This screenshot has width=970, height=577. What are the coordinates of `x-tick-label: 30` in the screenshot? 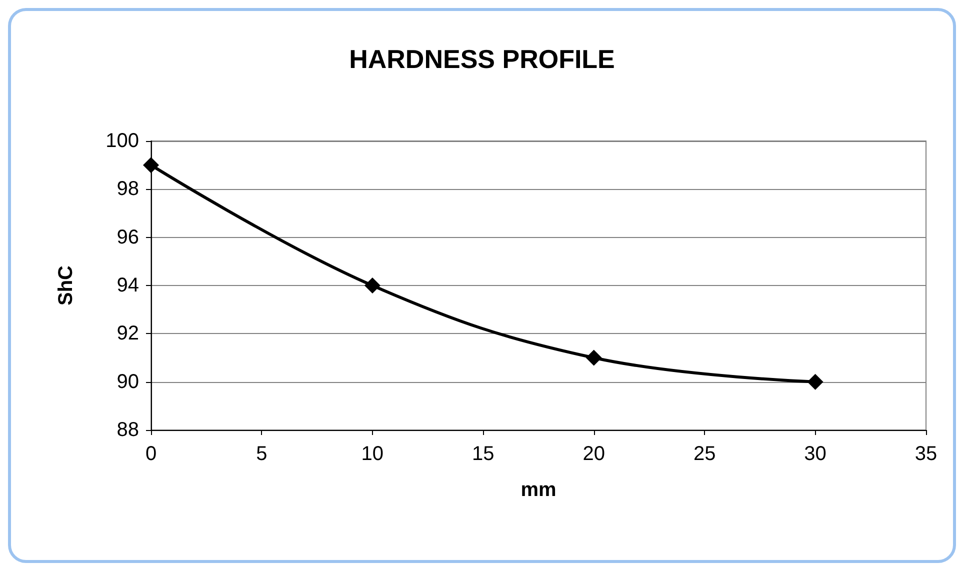 It's located at (815, 454).